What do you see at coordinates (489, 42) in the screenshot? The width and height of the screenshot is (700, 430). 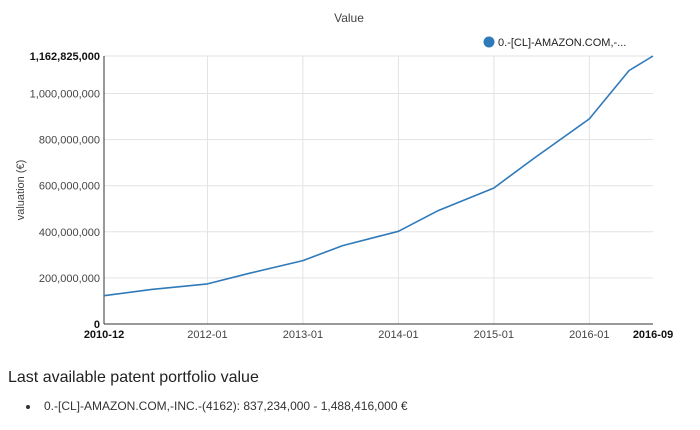 I see `legend-marker` at bounding box center [489, 42].